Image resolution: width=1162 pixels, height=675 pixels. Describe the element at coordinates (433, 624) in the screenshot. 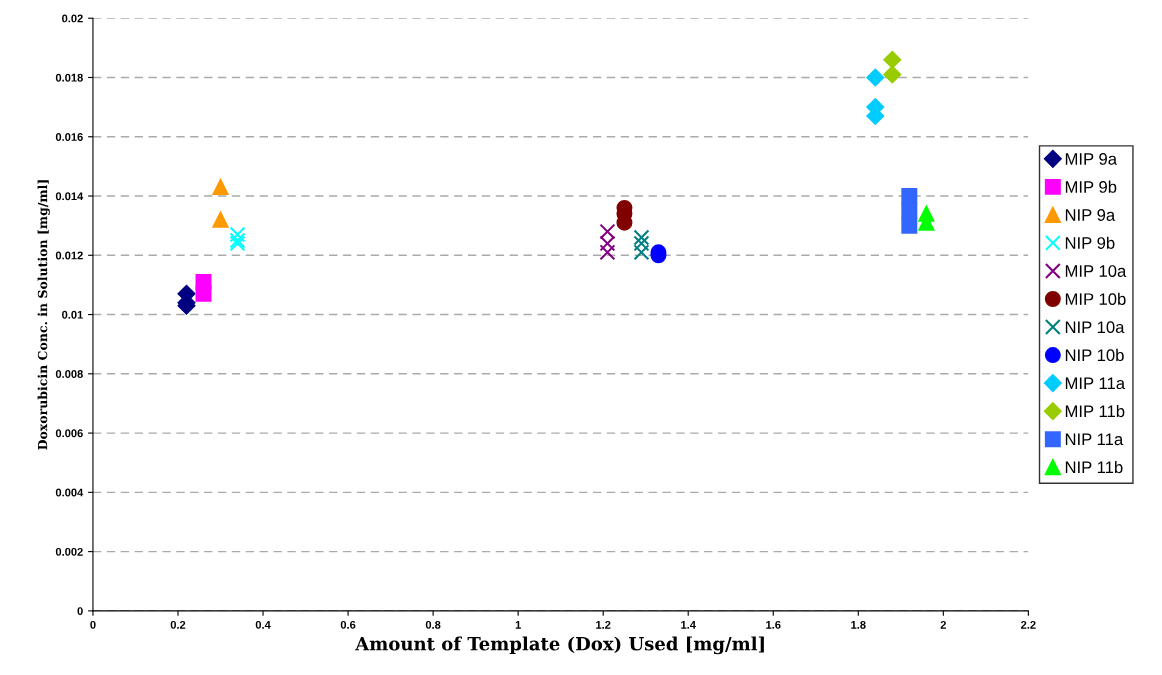

I see `x-tick-label: 0.8` at that location.